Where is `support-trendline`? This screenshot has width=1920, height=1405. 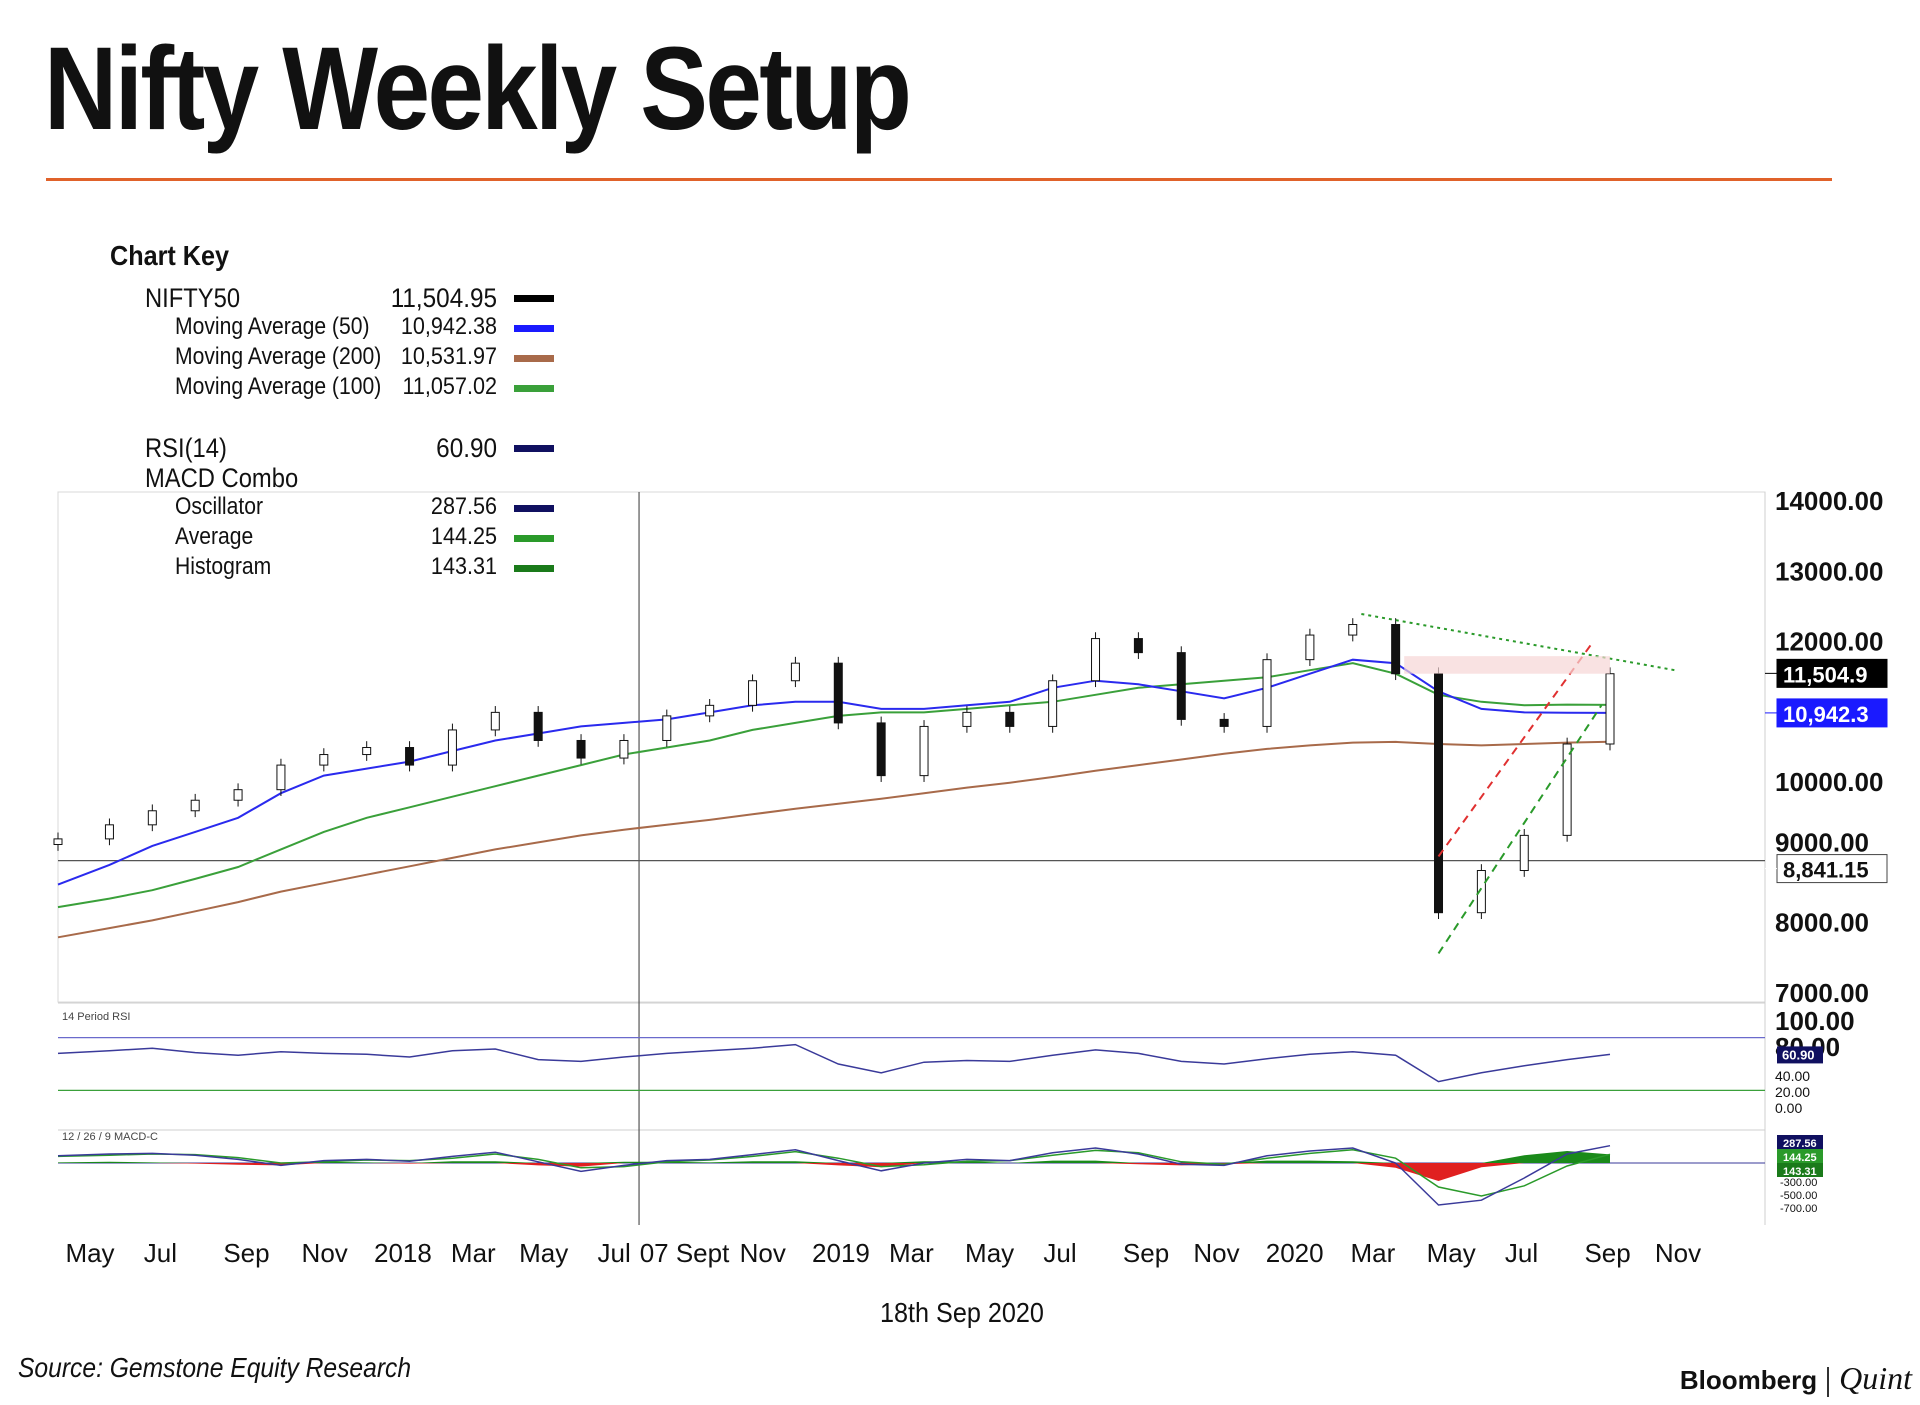
support-trendline is located at coordinates (1520, 829).